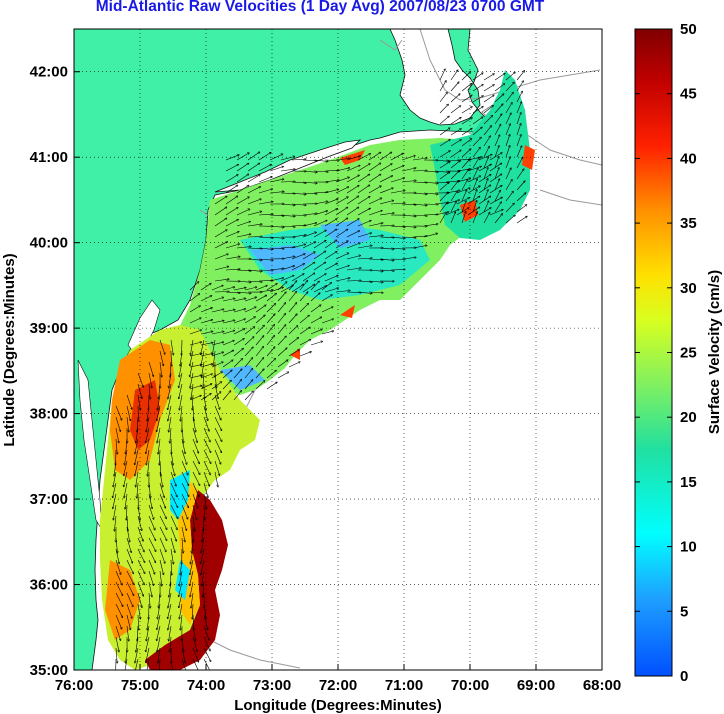 This screenshot has height=714, width=724. I want to click on y-tick-label: 37:00, so click(49, 499).